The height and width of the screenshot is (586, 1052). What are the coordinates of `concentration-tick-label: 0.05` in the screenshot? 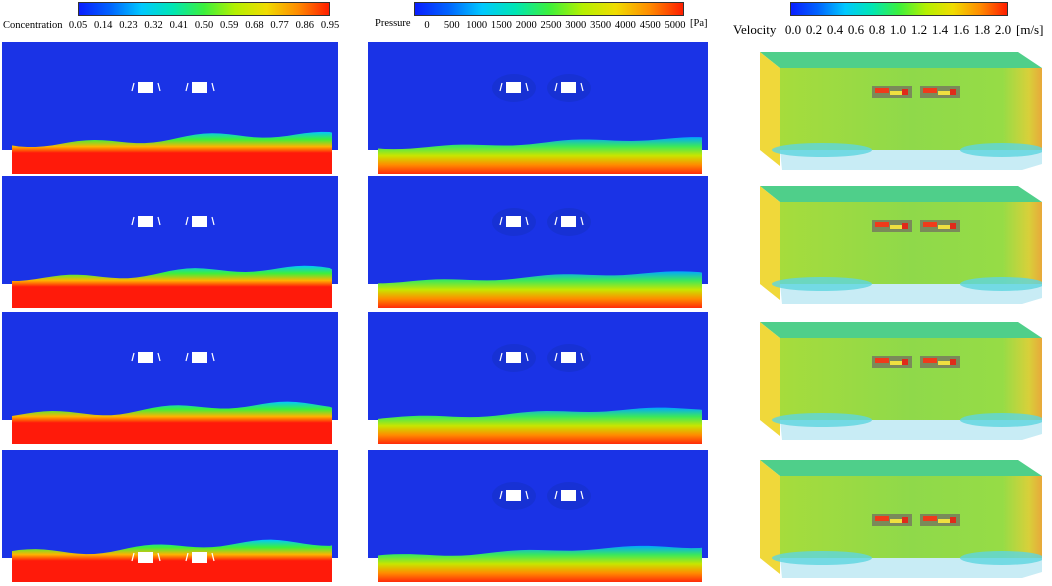 It's located at (78, 25).